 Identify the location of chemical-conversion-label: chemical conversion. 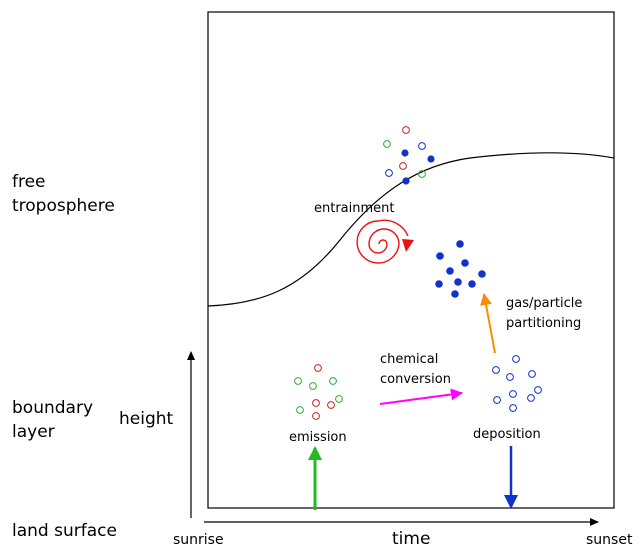
(415, 370).